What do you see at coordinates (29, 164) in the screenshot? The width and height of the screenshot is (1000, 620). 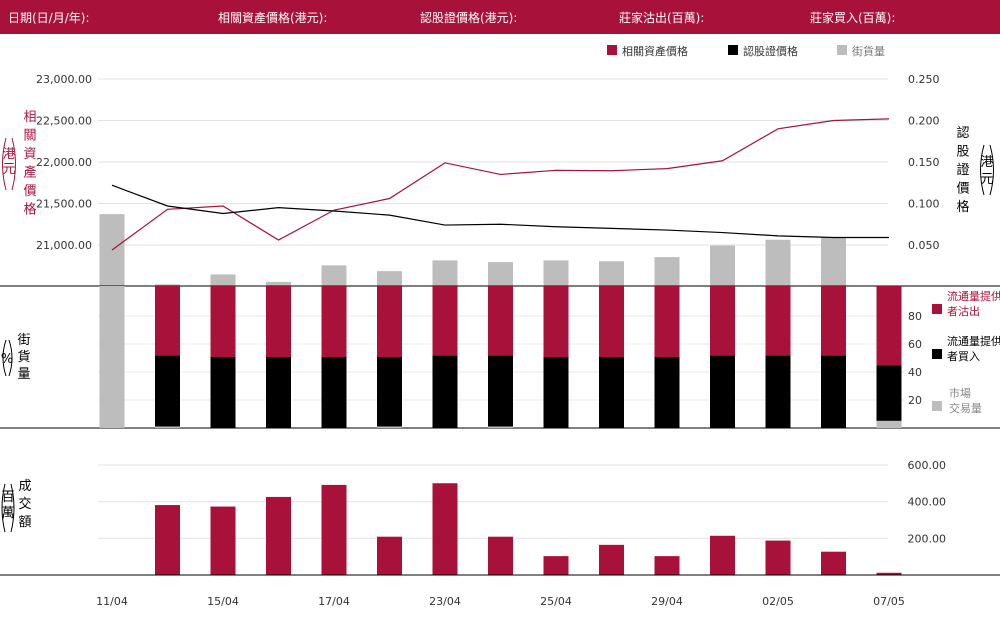 I see `left-axis-title: 相關資產價格` at bounding box center [29, 164].